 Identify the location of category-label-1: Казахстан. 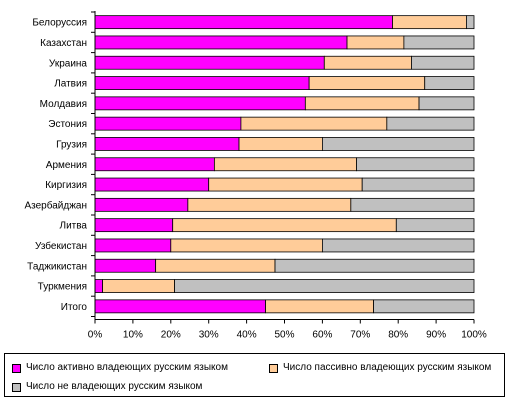
(63, 43).